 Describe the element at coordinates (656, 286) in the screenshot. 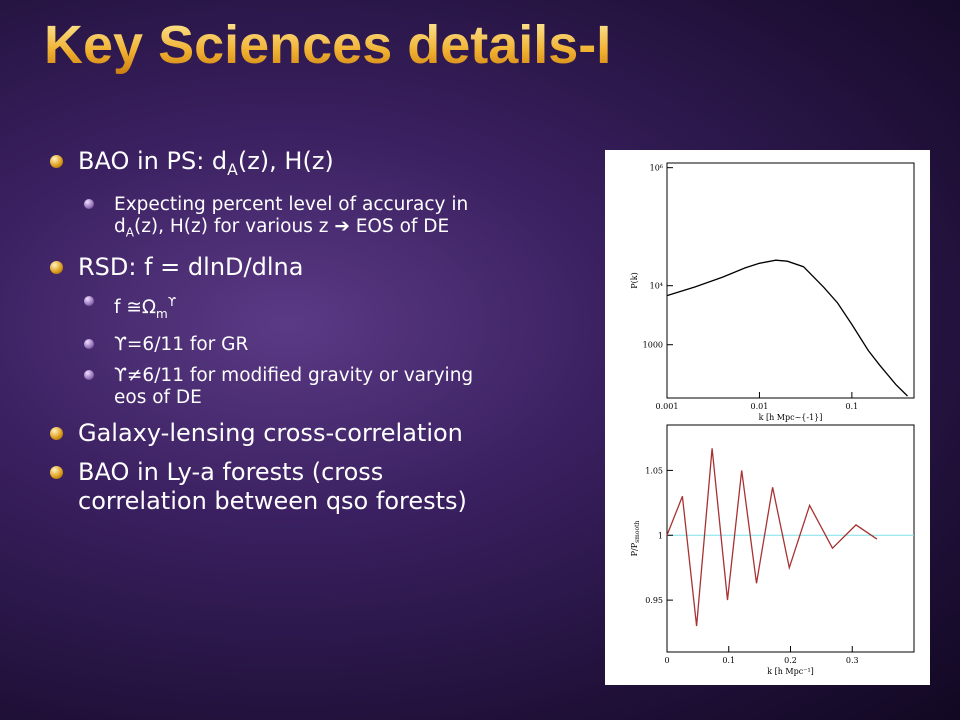

I see `y-tick-label: 10⁴` at that location.